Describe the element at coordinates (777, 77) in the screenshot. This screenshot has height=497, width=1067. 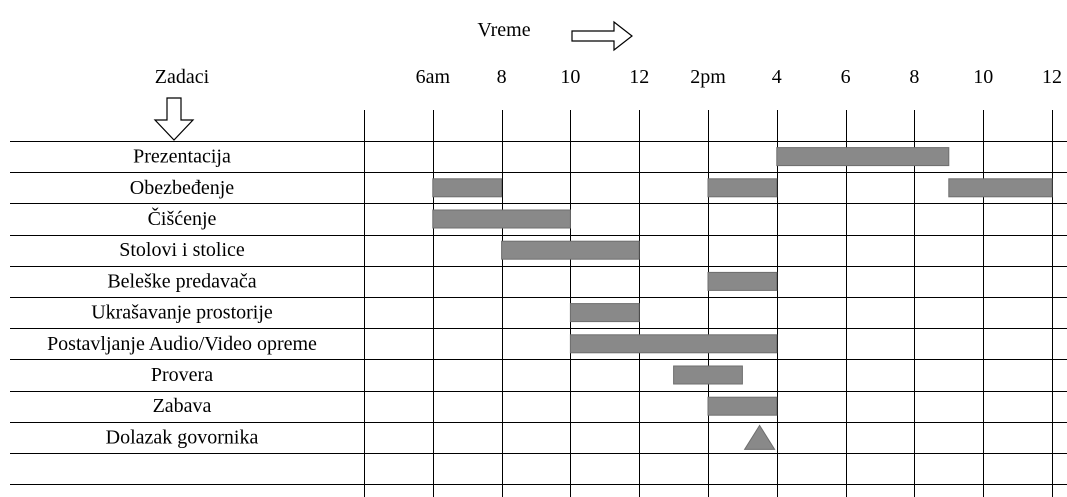
I see `x-tick-label: 4` at that location.